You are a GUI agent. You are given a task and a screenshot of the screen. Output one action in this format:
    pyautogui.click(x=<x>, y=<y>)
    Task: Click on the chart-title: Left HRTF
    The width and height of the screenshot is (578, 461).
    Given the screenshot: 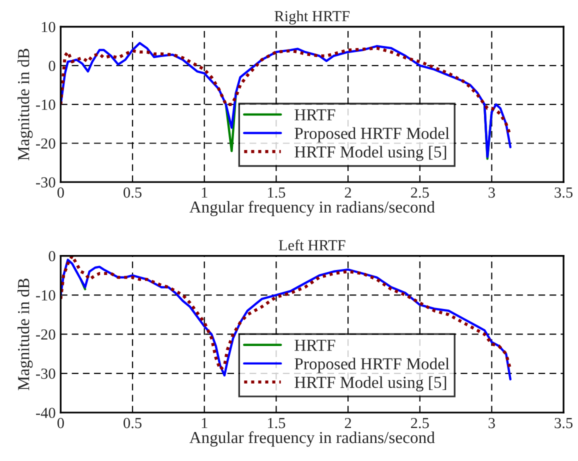 What is the action you would take?
    pyautogui.click(x=312, y=245)
    